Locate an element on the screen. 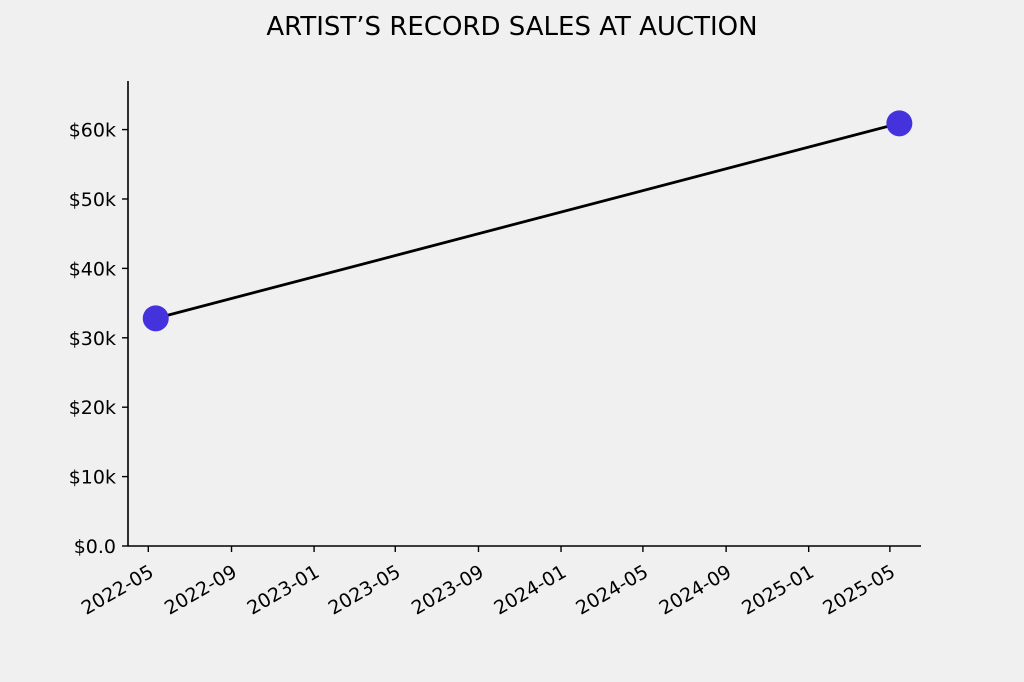  y-tick-label: $0.0 is located at coordinates (95, 547).